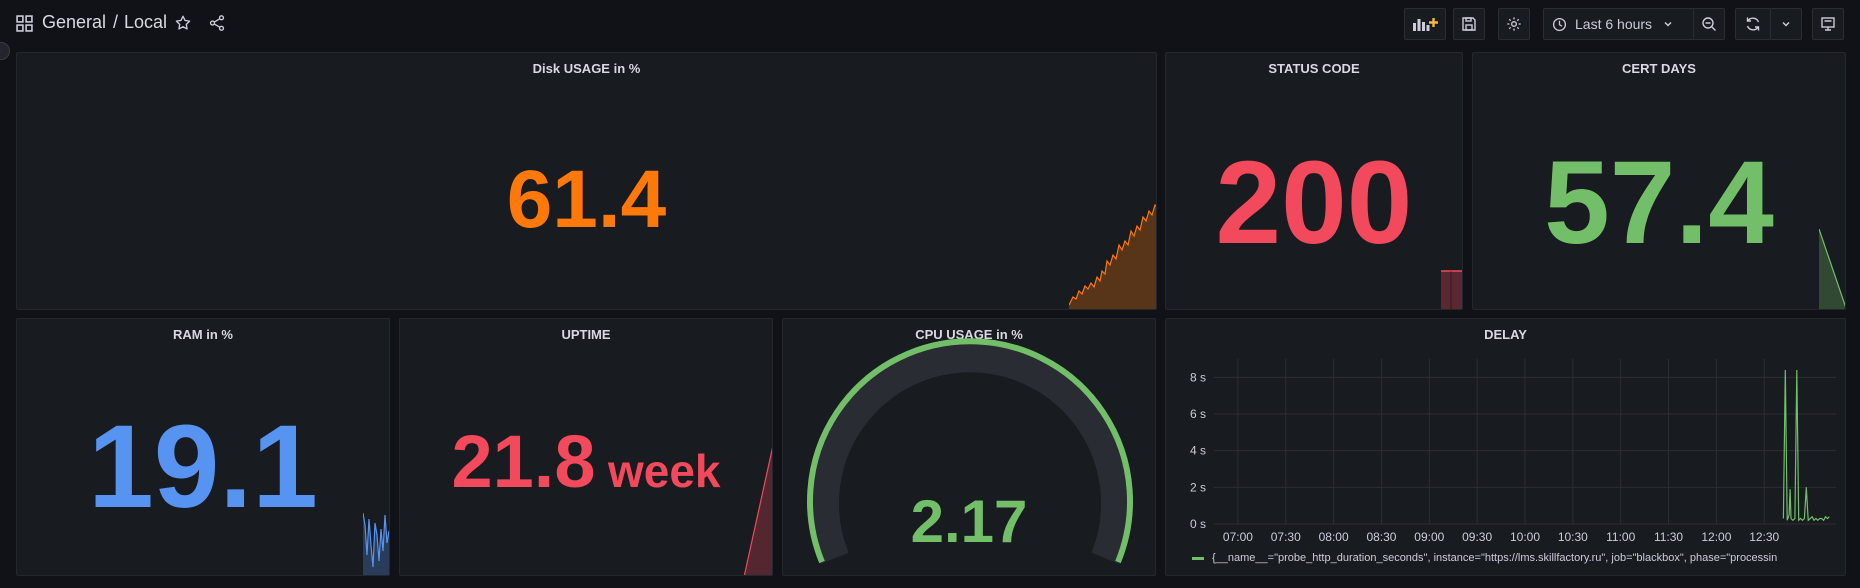 This screenshot has height=588, width=1860. I want to click on save-icon, so click(1469, 24).